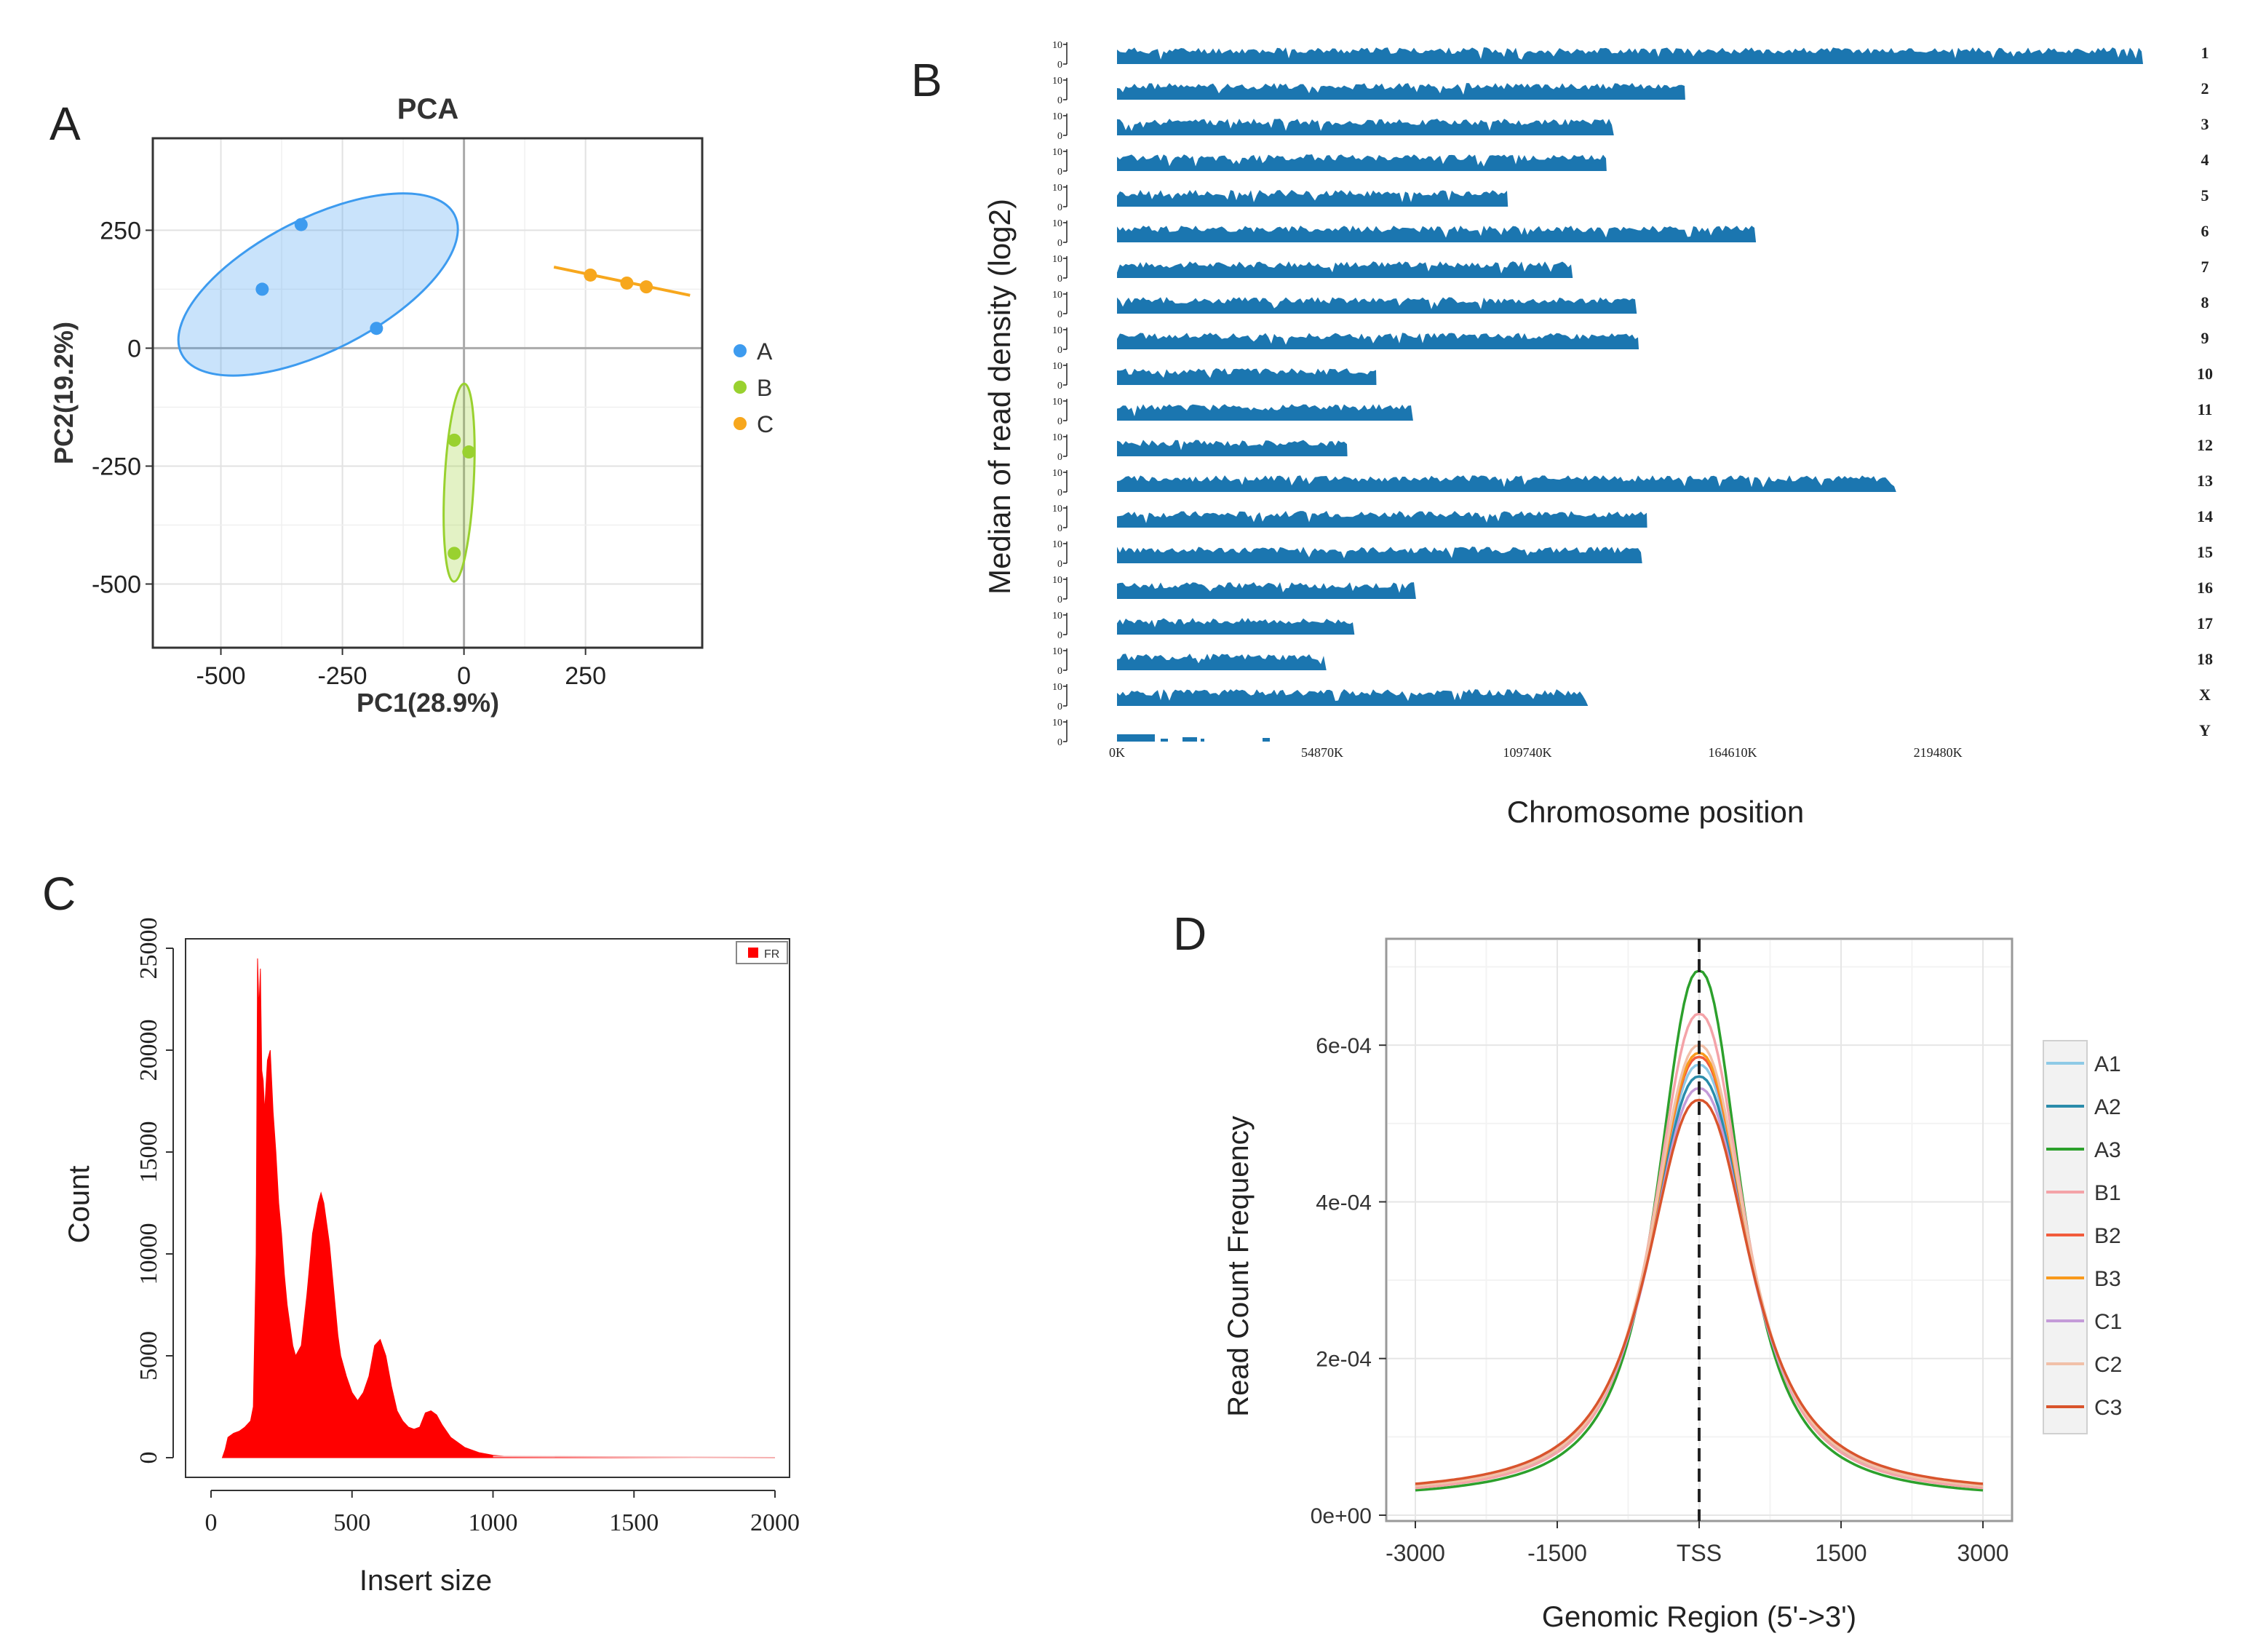 Image resolution: width=2242 pixels, height=1652 pixels. I want to click on density-track-chromosome-label: 11, so click(2205, 409).